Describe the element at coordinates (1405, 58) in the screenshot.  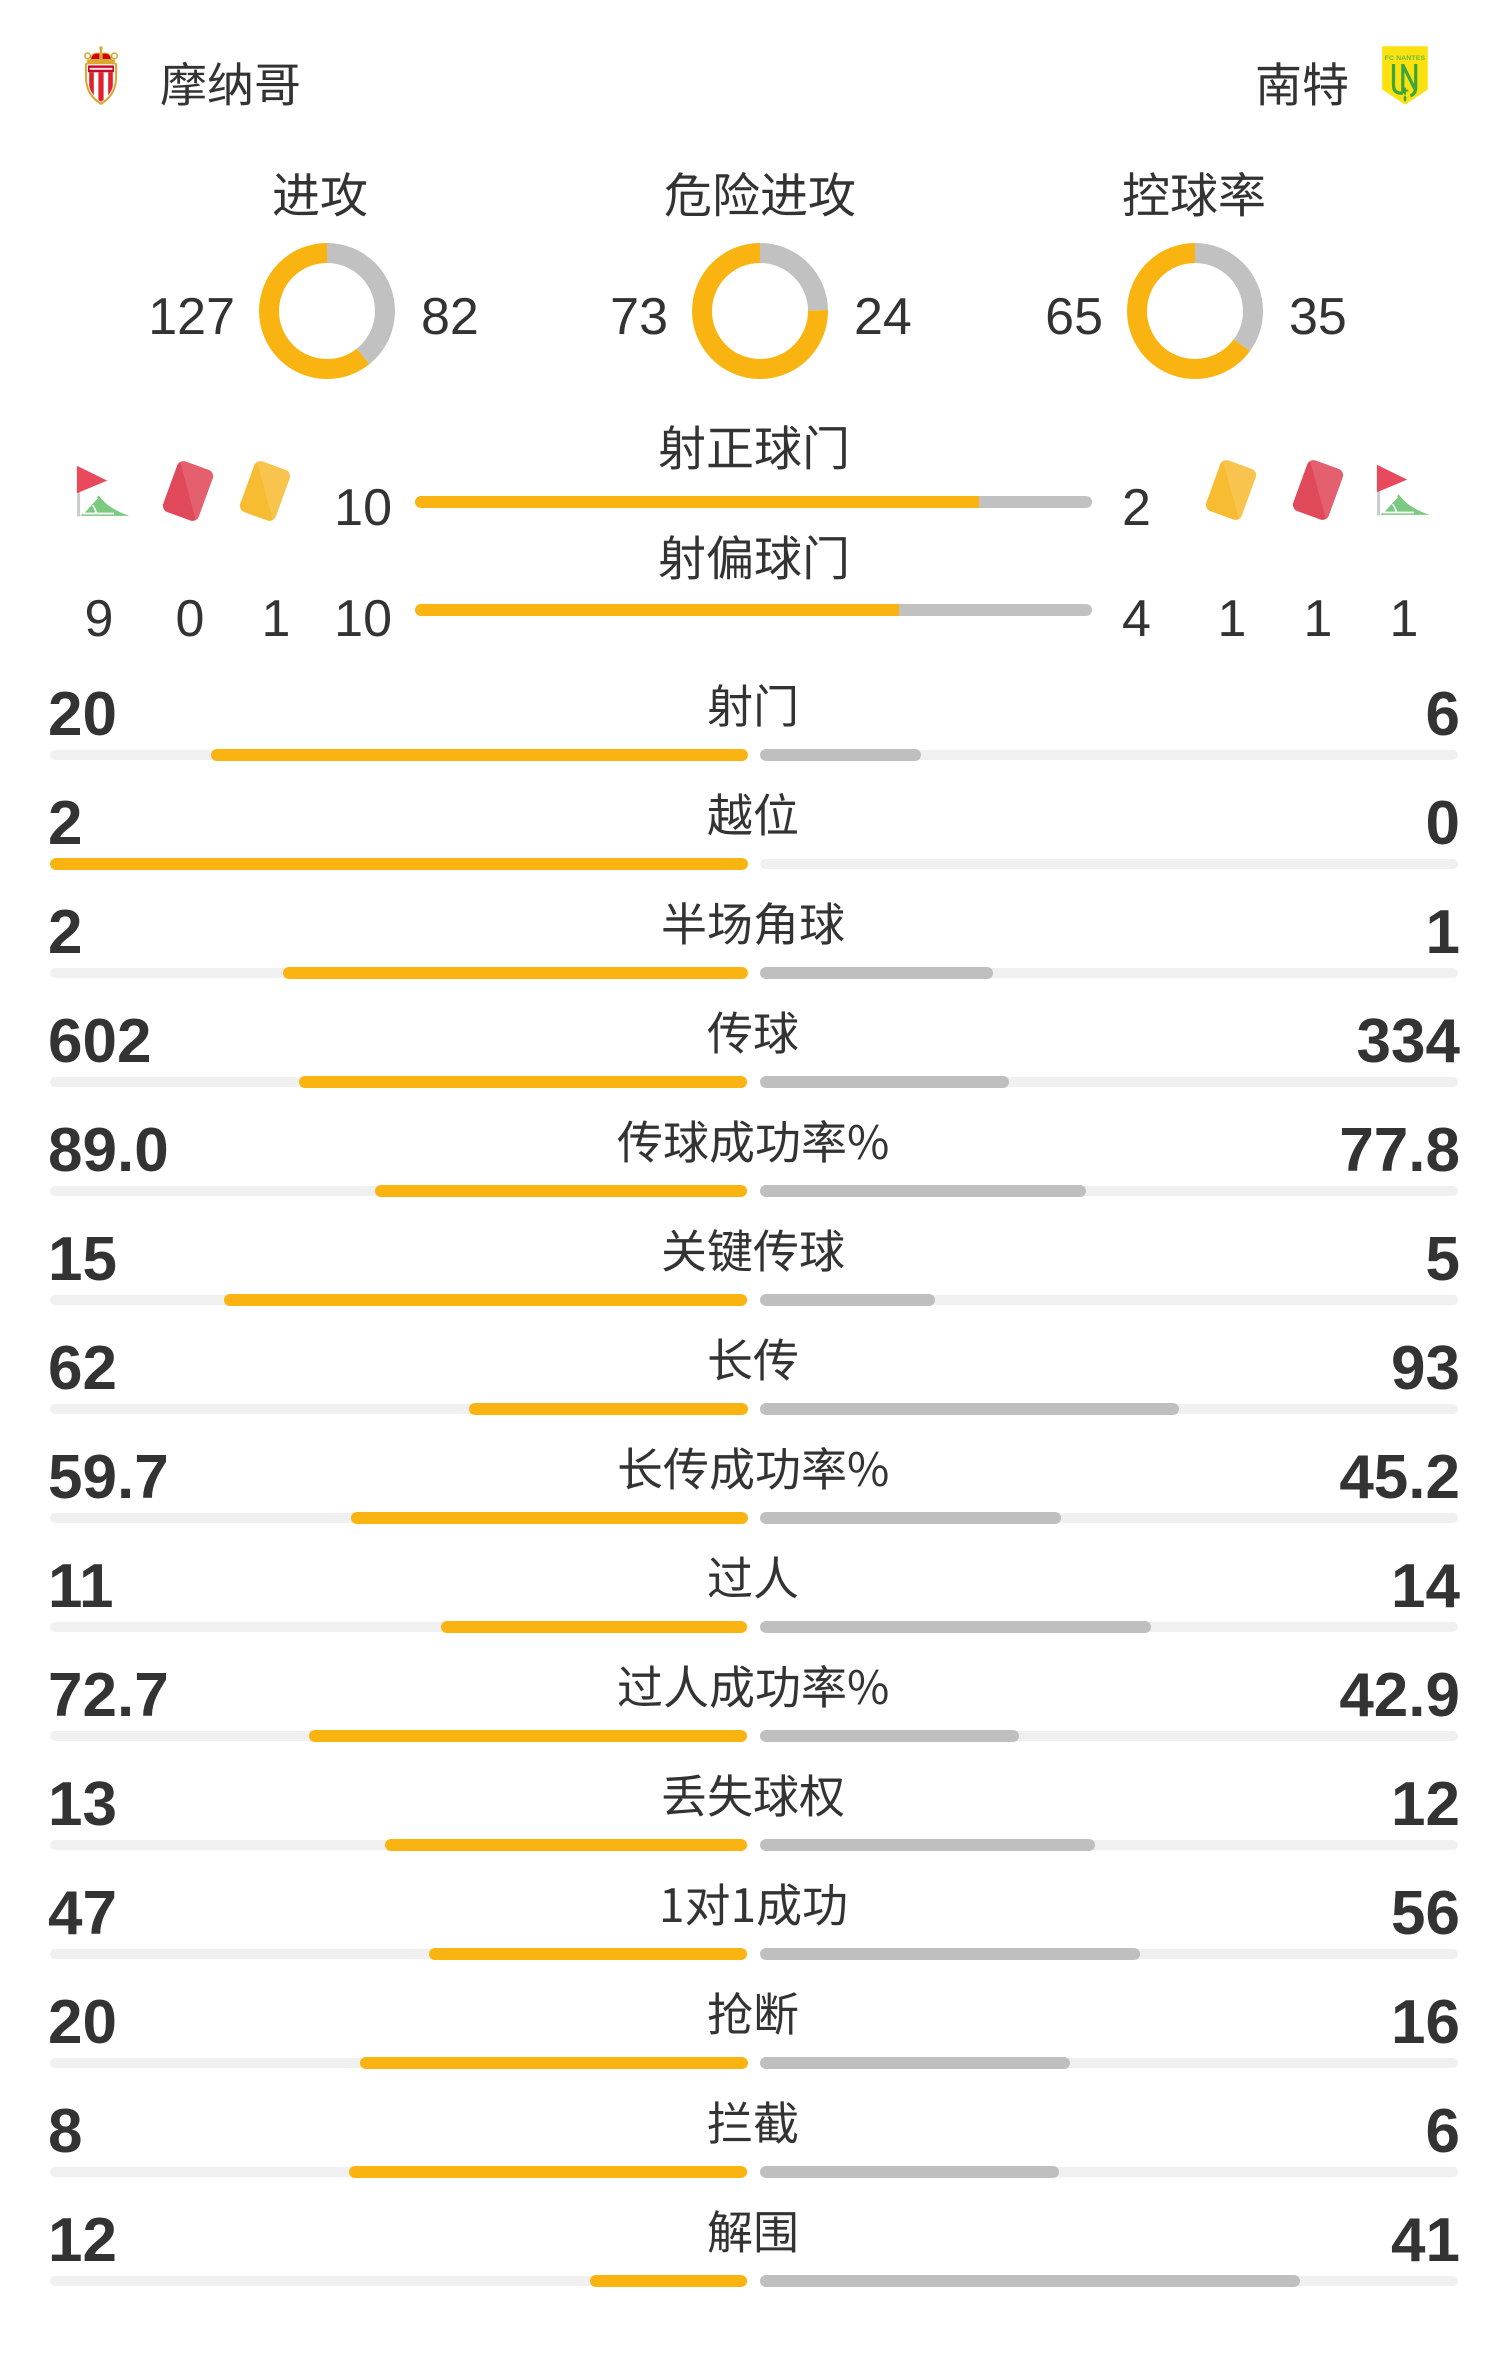
I see `svg-text: FC NANTES` at that location.